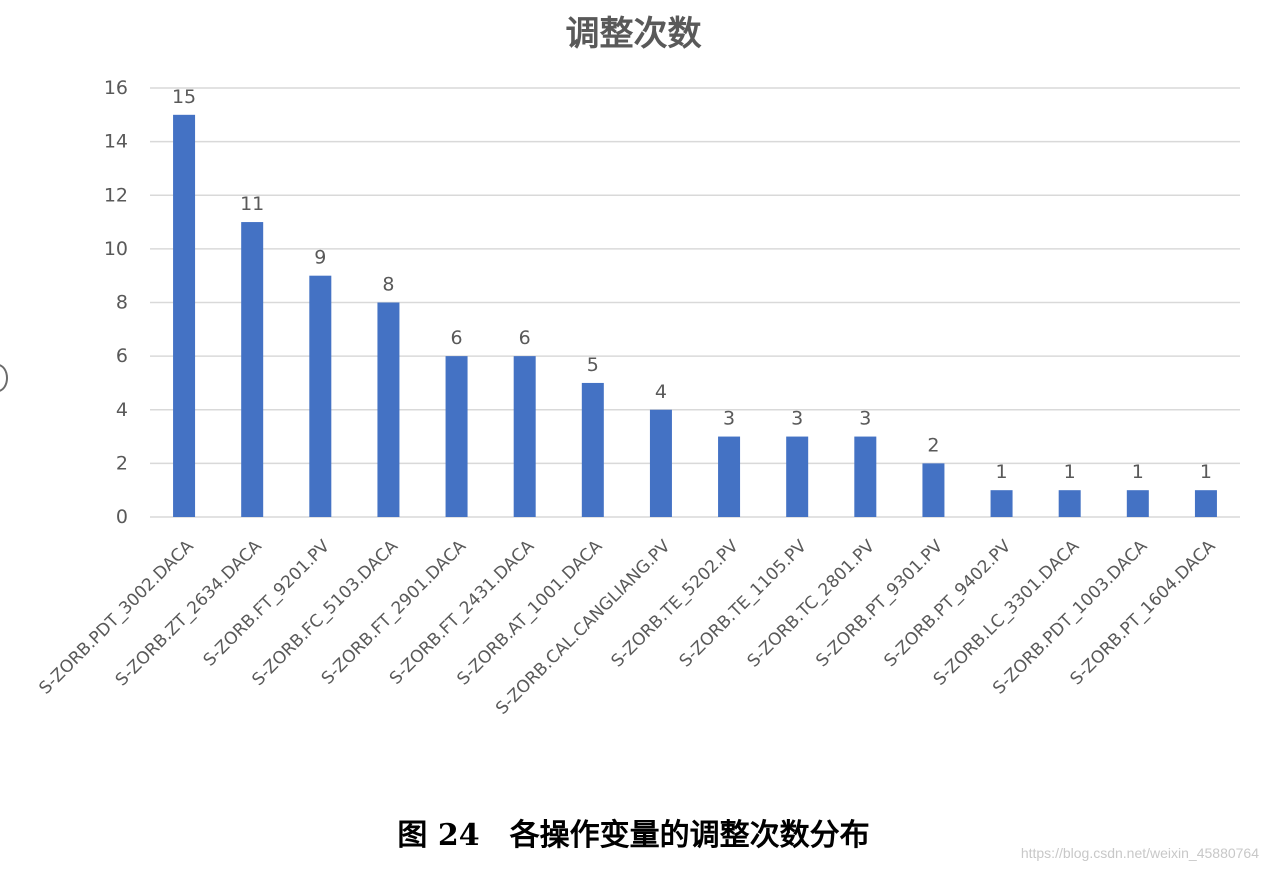 The height and width of the screenshot is (871, 1267). Describe the element at coordinates (116, 195) in the screenshot. I see `y-tick-label-12: 12` at that location.